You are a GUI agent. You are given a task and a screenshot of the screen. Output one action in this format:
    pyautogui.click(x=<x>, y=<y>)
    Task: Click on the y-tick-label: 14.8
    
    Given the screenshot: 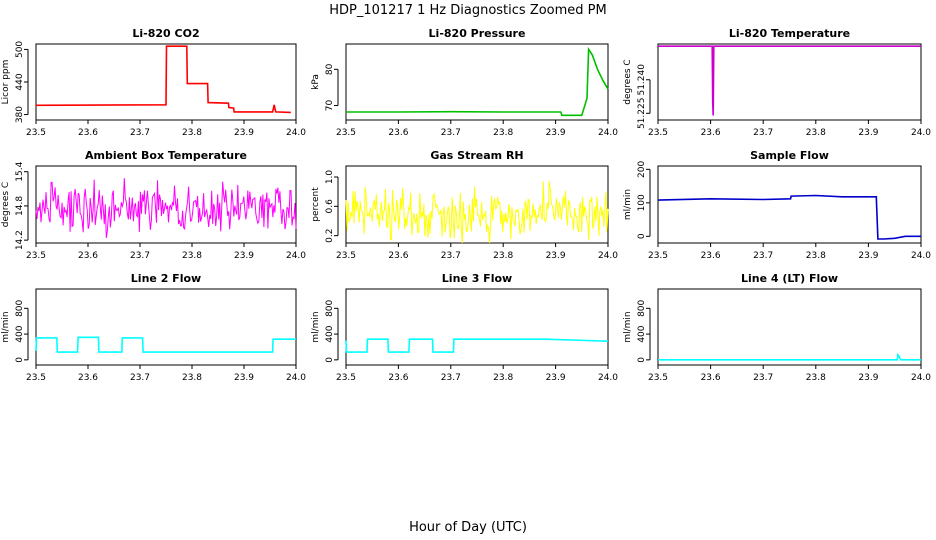 What is the action you would take?
    pyautogui.click(x=20, y=206)
    